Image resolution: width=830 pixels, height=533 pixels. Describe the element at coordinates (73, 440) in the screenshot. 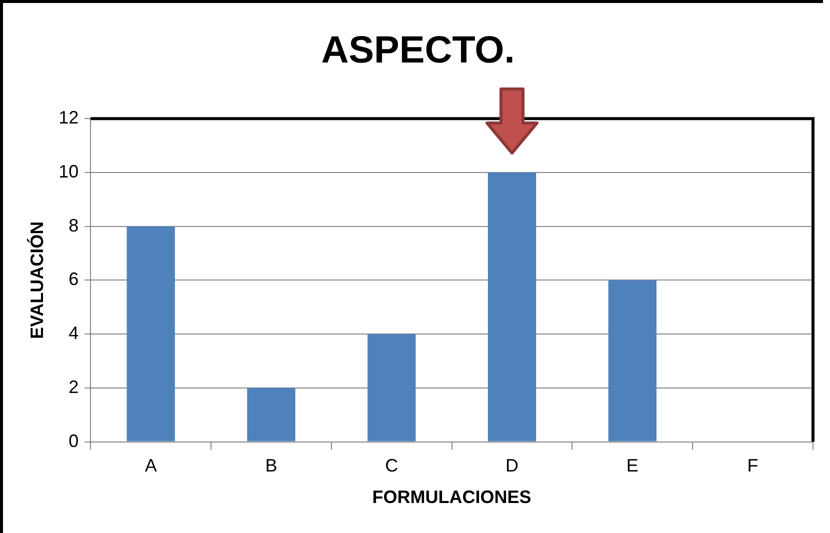

I see `y-tick-label: 0` at that location.